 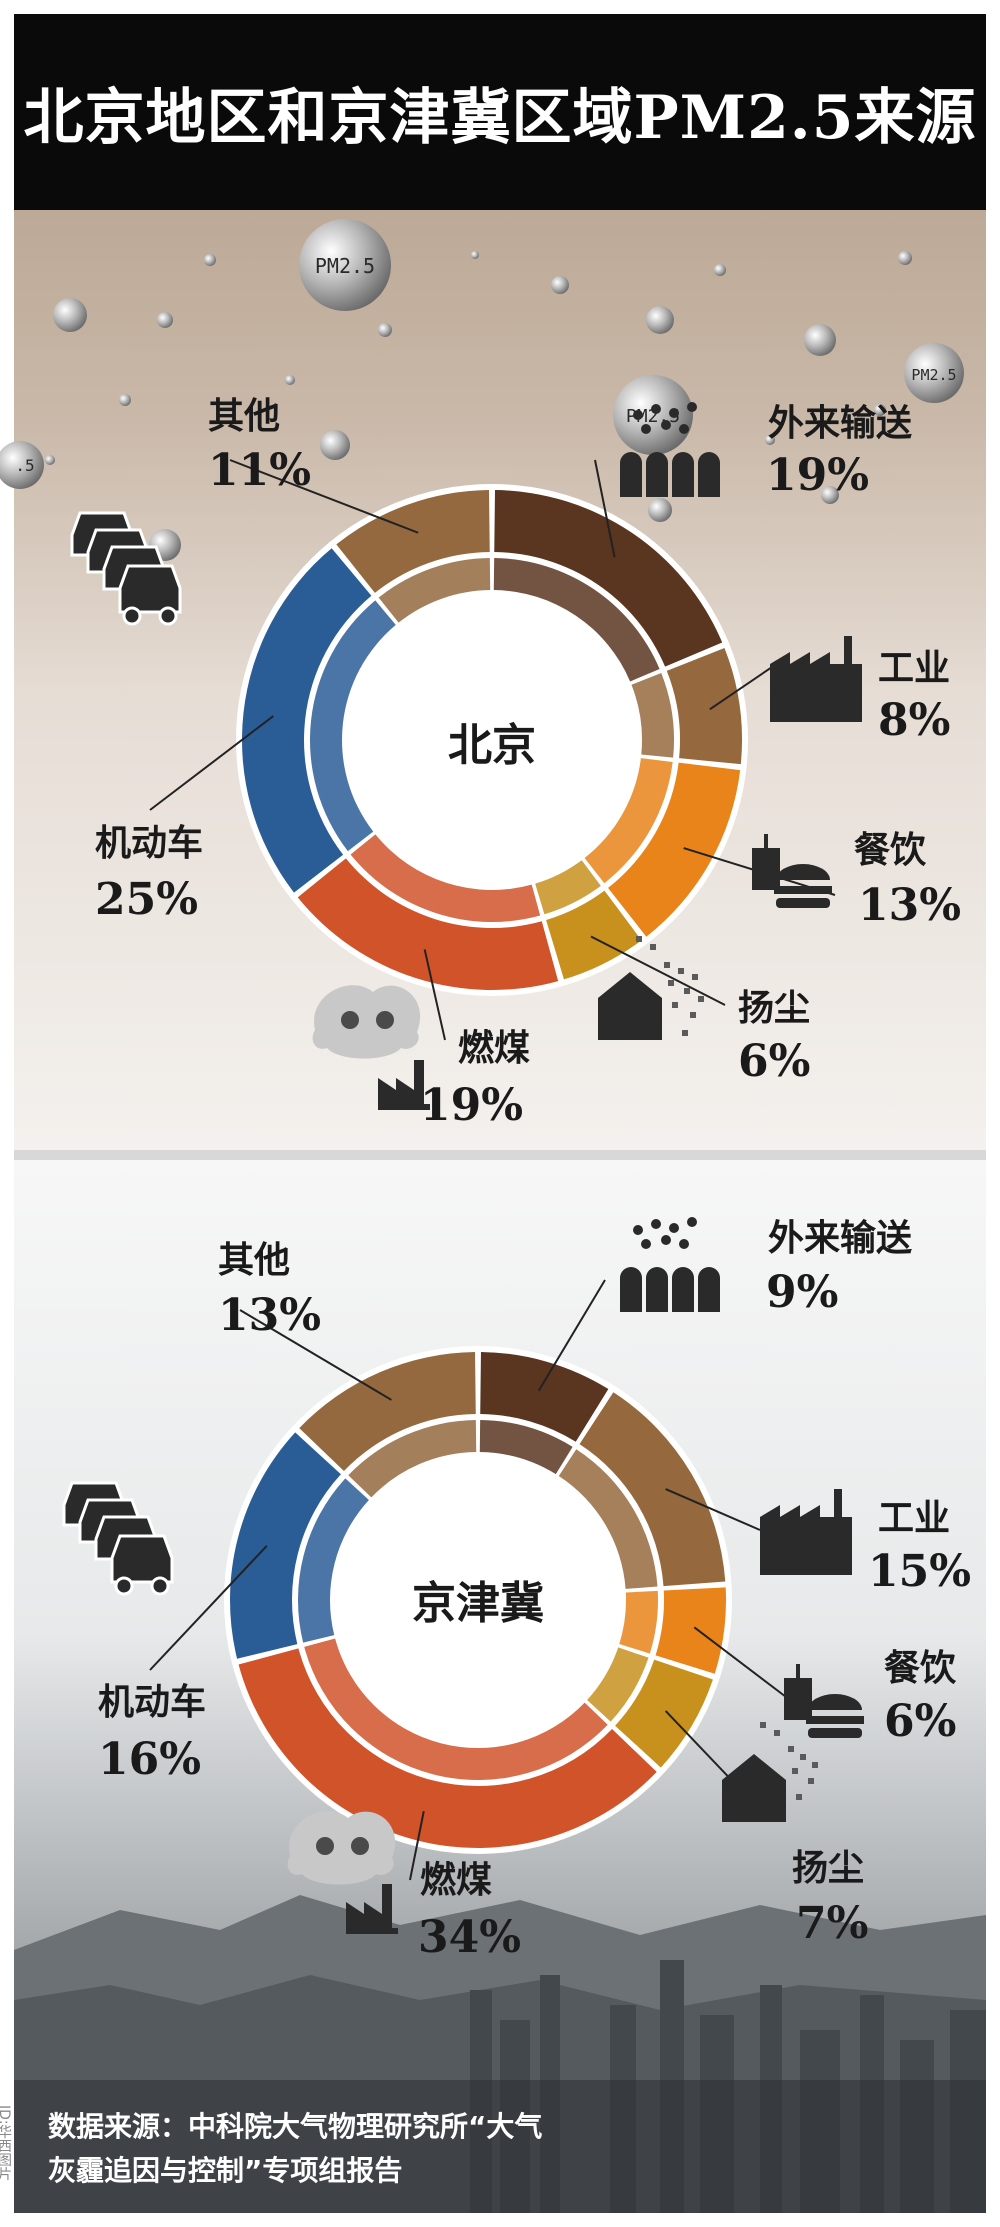 I want to click on jingjinji-slice-inner-vehicle, so click(x=333, y=1560).